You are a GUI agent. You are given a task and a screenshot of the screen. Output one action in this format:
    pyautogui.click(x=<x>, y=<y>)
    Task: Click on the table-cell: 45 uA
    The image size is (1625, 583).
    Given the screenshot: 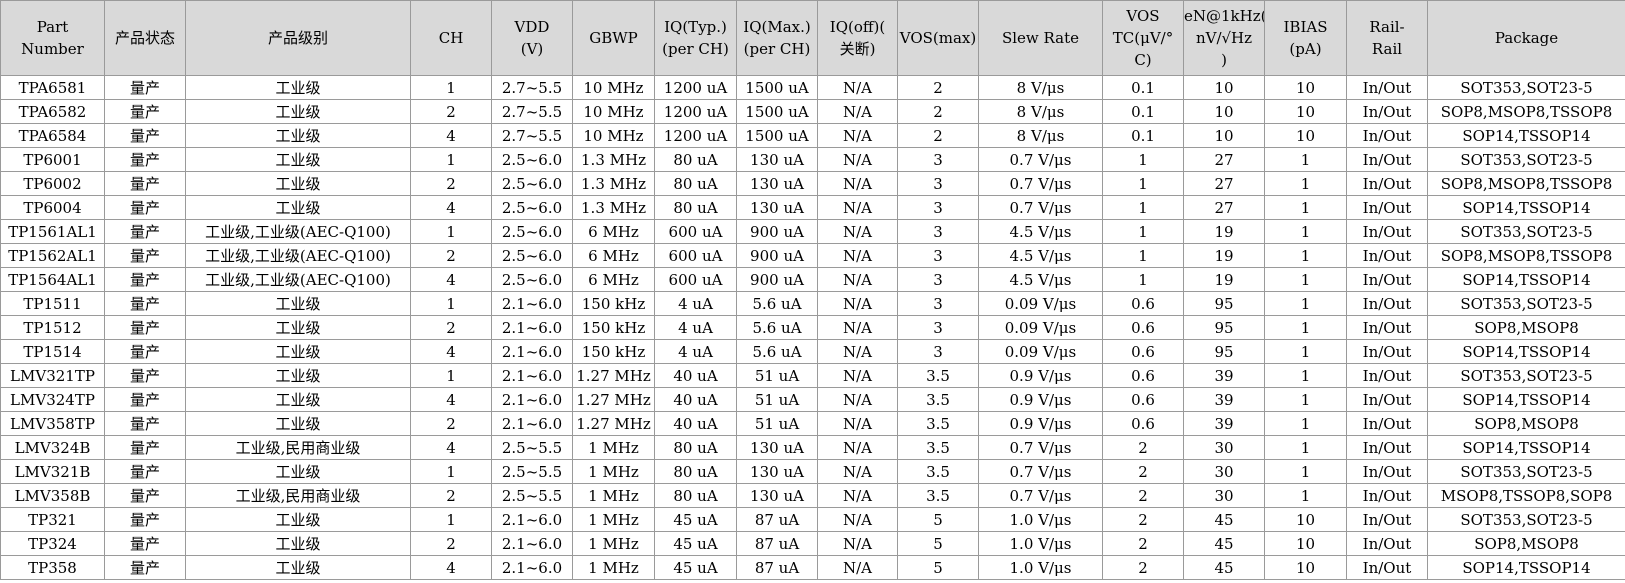 What is the action you would take?
    pyautogui.click(x=695, y=567)
    